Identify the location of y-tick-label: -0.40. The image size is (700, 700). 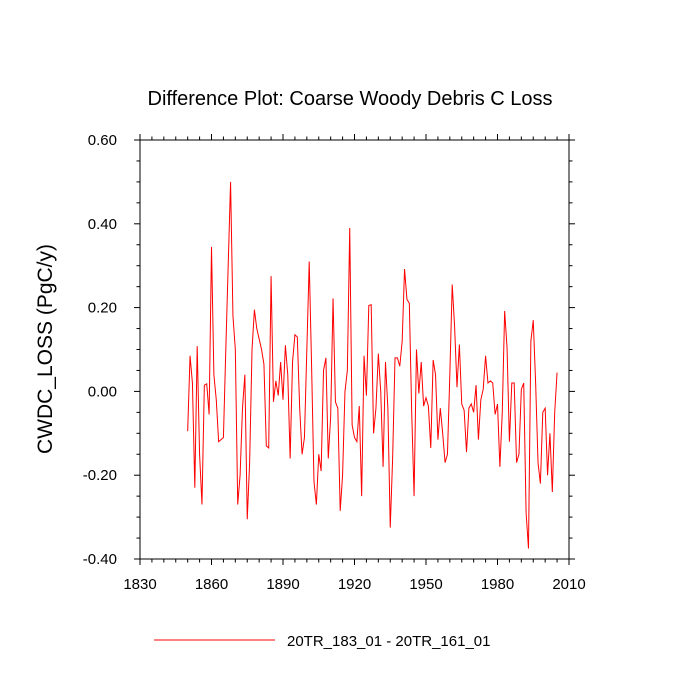
(100, 559).